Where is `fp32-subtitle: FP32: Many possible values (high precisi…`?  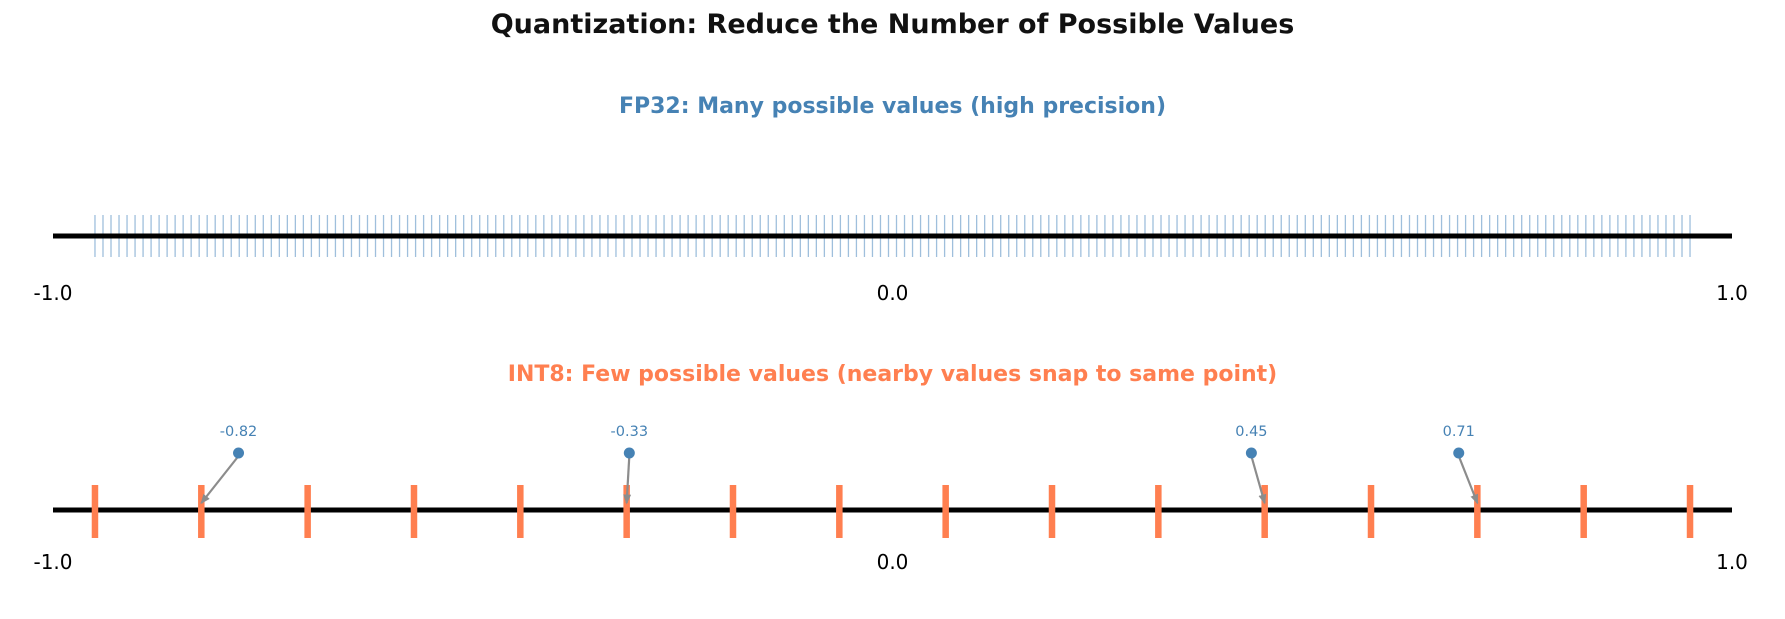
fp32-subtitle: FP32: Many possible values (high precisi… is located at coordinates (892, 106).